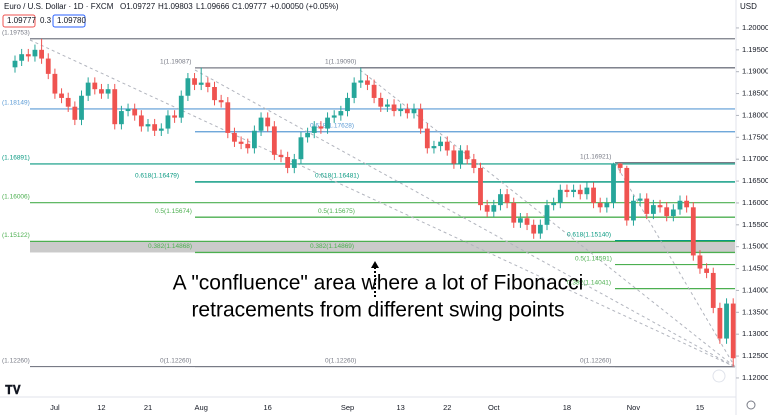 The image size is (768, 420). Describe the element at coordinates (567, 407) in the screenshot. I see `x-tick-label: 18` at that location.